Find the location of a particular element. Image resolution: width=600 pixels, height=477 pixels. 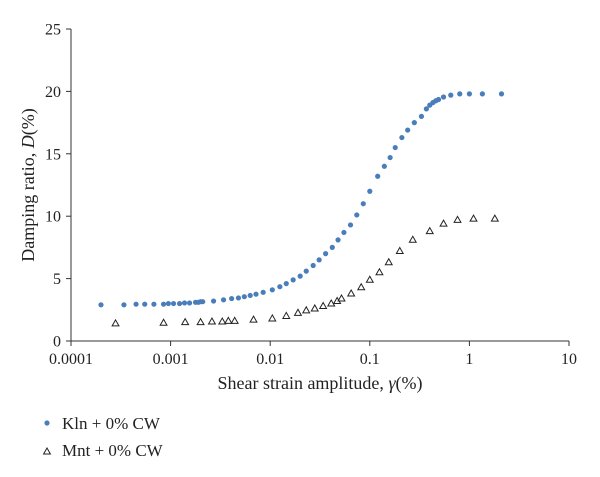

legend-label-kln: Kln + 0% CW is located at coordinates (111, 423).